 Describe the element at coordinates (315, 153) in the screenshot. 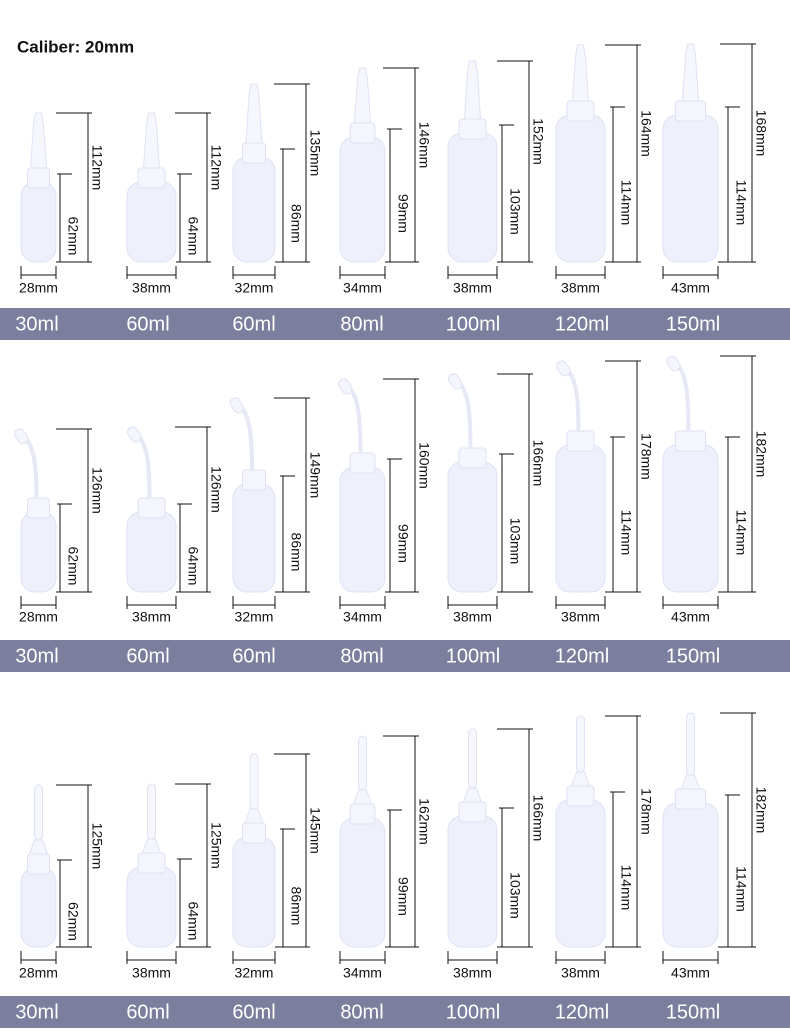

I see `total-height: 135mm` at that location.